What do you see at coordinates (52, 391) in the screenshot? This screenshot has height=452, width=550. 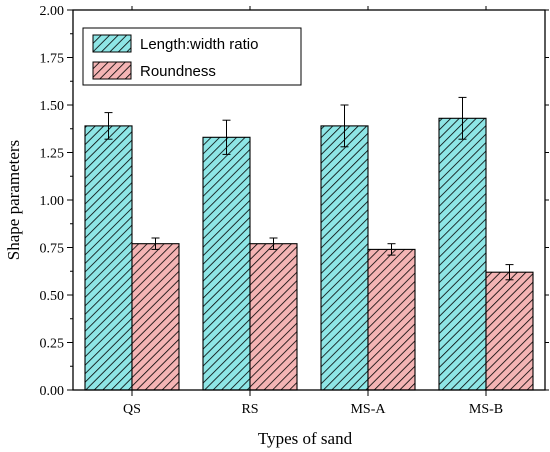 I see `y-tick-label: 0.00` at bounding box center [52, 391].